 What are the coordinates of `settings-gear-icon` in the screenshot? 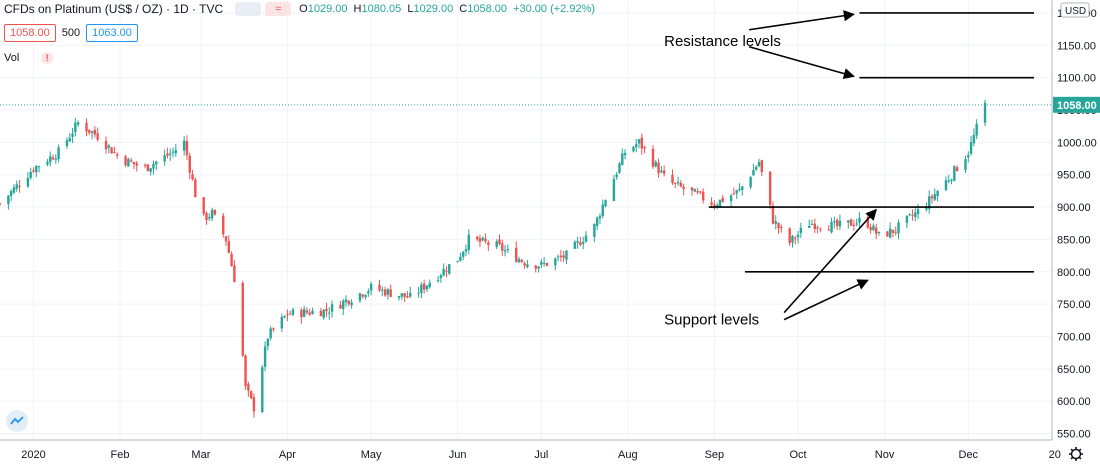 It's located at (1076, 454).